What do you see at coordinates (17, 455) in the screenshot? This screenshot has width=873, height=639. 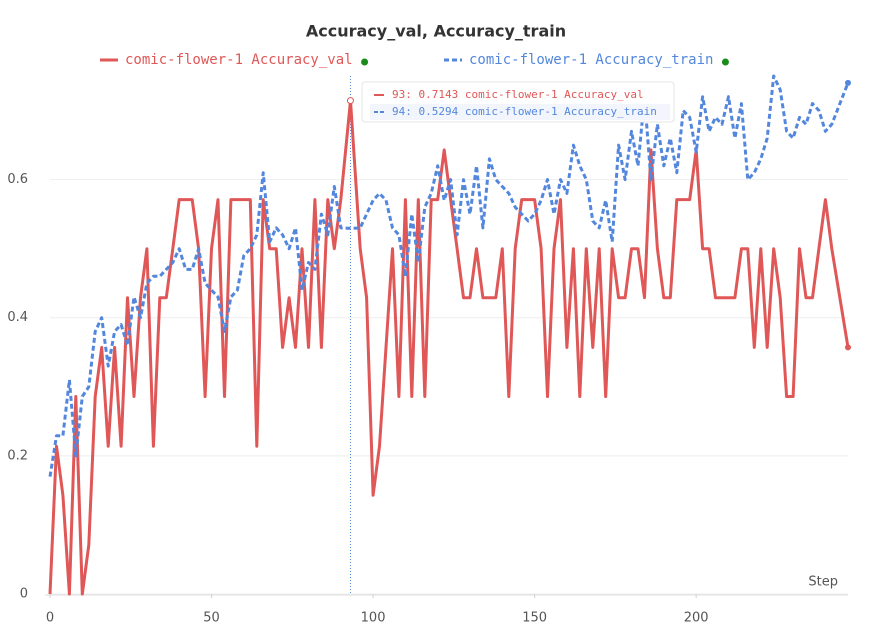 I see `y-tick-label: 0.2` at bounding box center [17, 455].